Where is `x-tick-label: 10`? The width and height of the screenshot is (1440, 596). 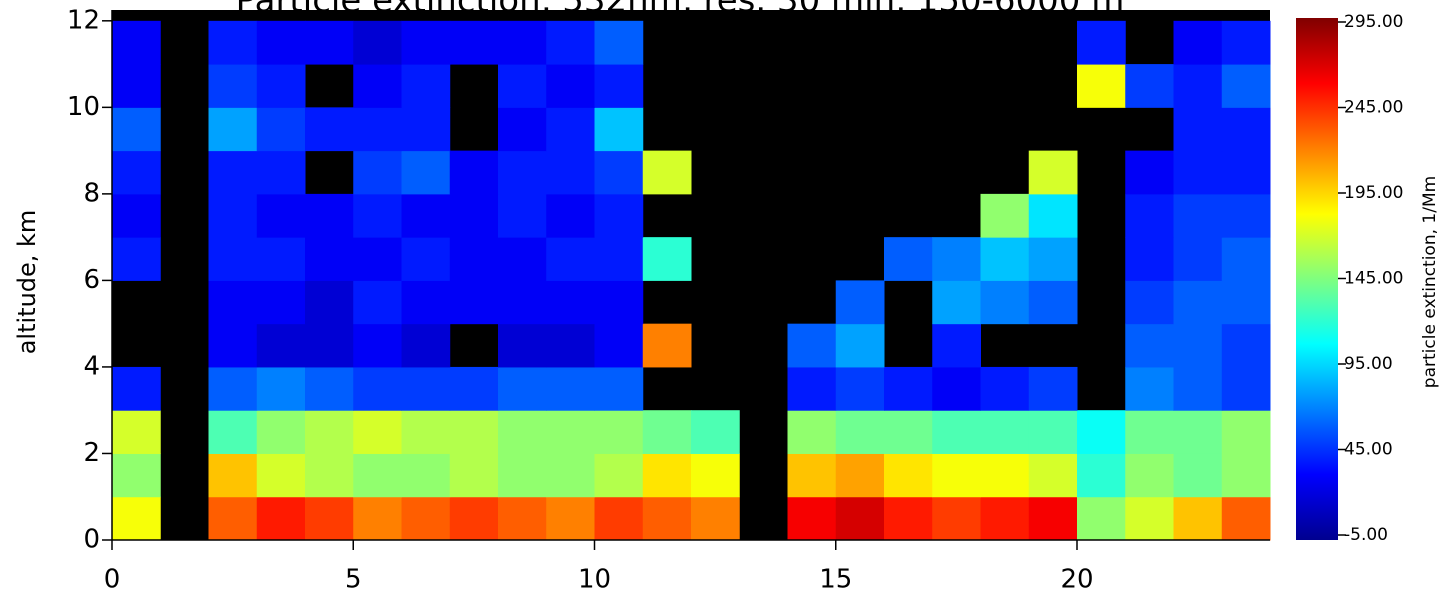
x-tick-label: 10 is located at coordinates (594, 580).